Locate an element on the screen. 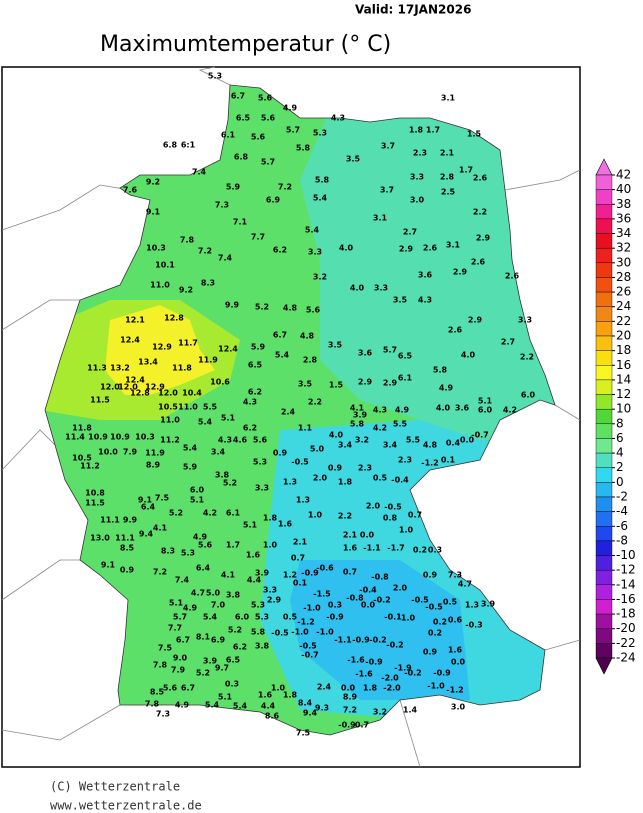 The height and width of the screenshot is (813, 643). station-value: 6.4 is located at coordinates (148, 507).